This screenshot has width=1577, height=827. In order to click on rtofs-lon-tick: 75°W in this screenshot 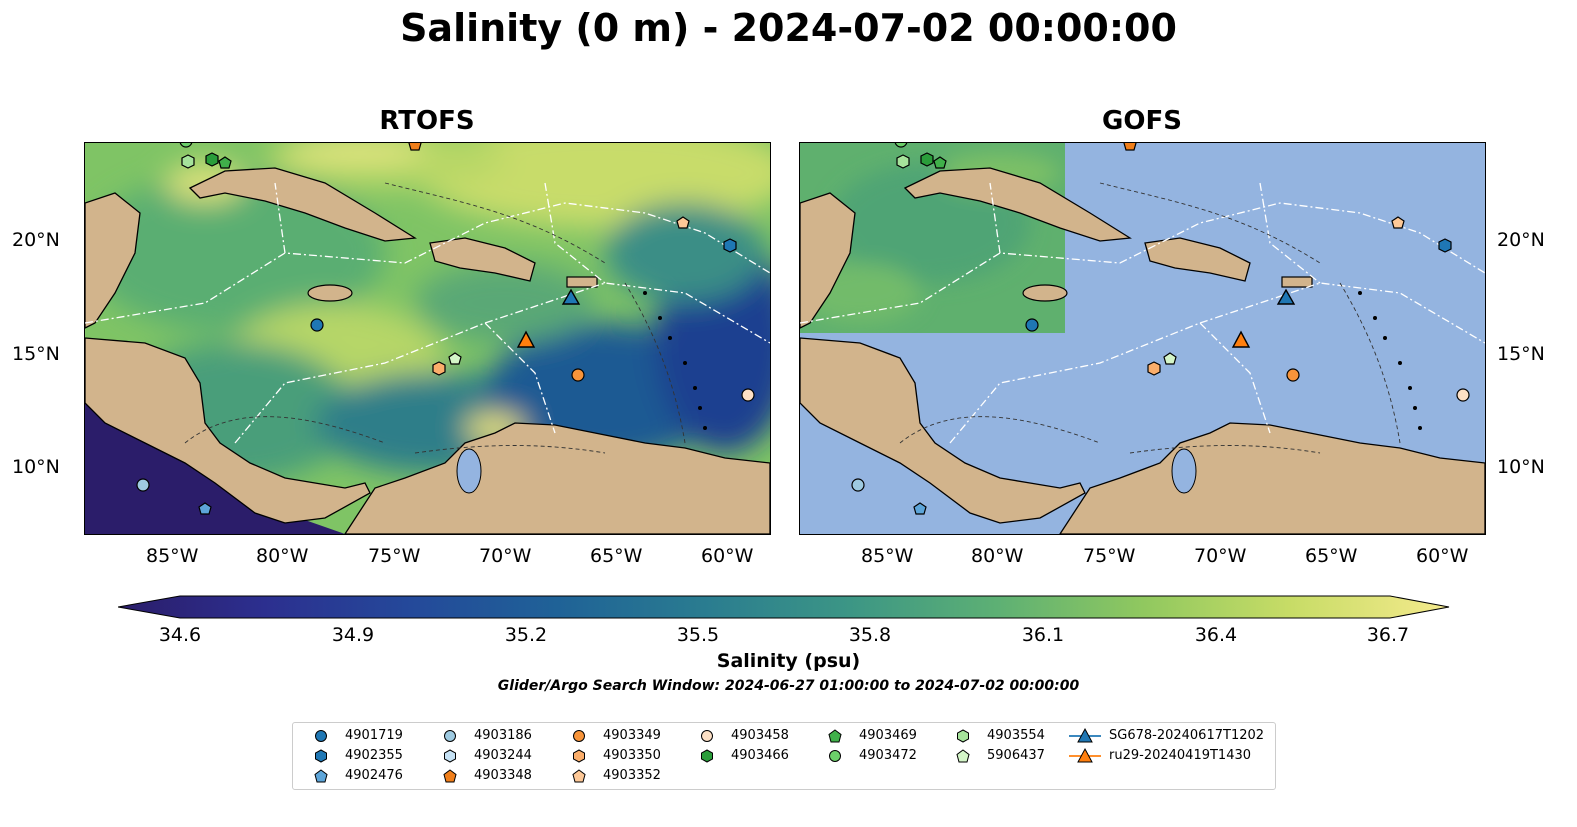, I will do `click(394, 556)`.